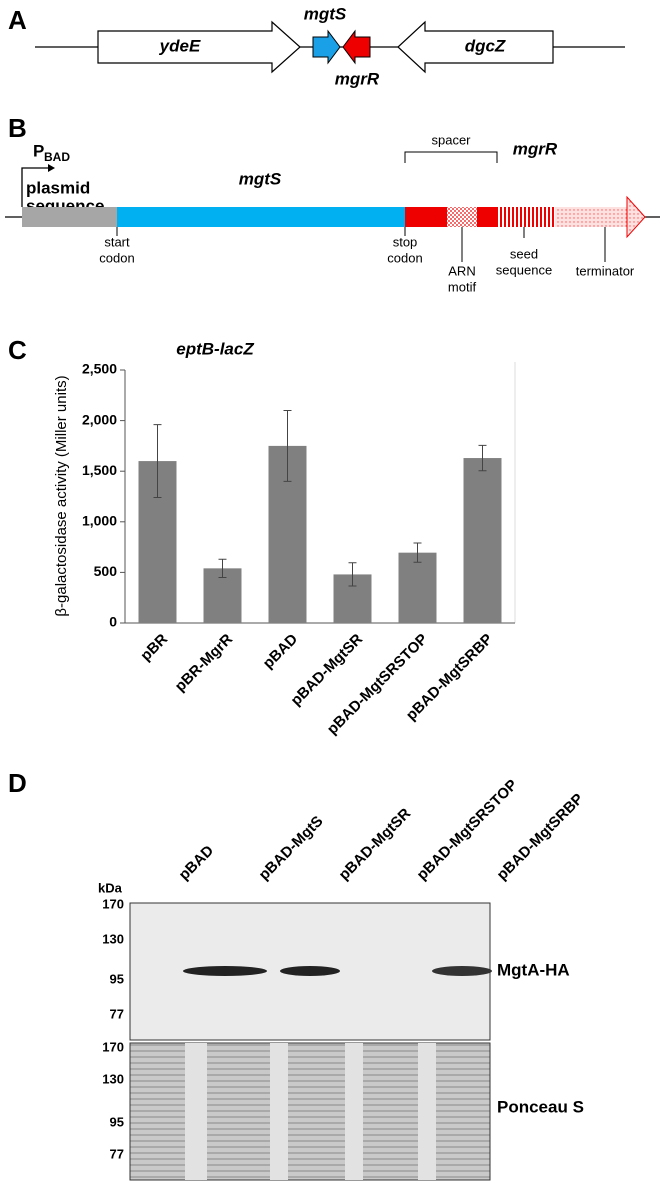 The height and width of the screenshot is (1183, 666). Describe the element at coordinates (17, 783) in the screenshot. I see `panel-label: D` at that location.